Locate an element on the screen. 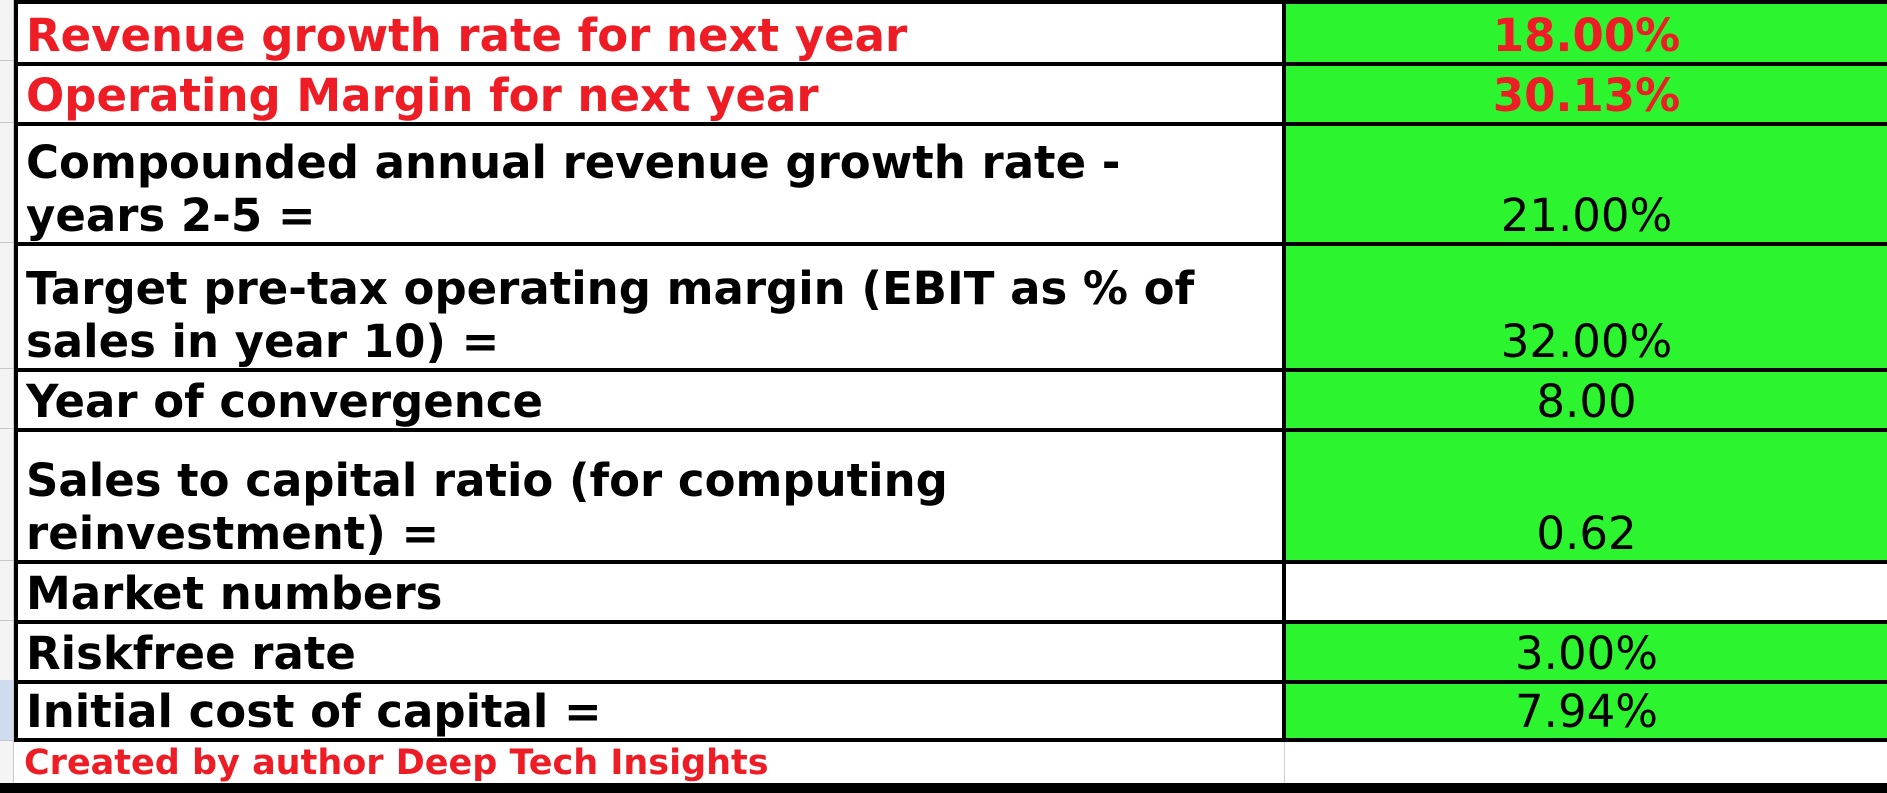 Image resolution: width=1887 pixels, height=793 pixels. cell-revenue-growth-label: Revenue growth rate for next year is located at coordinates (650, 33).